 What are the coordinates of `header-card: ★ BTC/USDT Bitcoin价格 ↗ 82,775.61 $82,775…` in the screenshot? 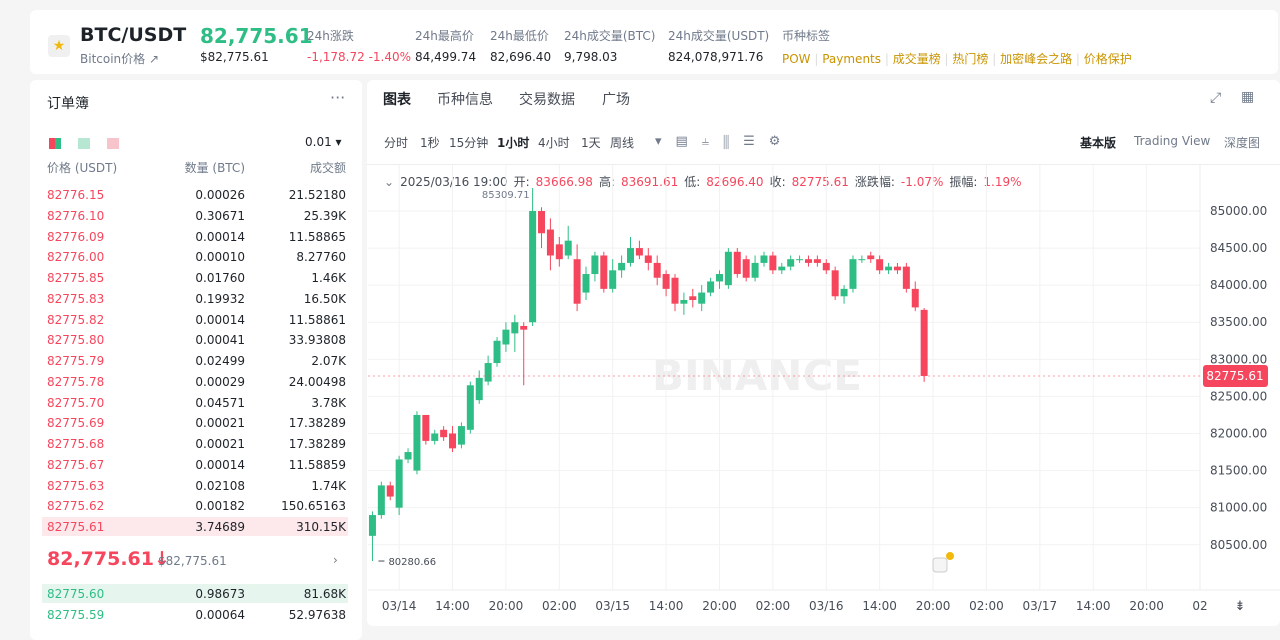 It's located at (654, 42).